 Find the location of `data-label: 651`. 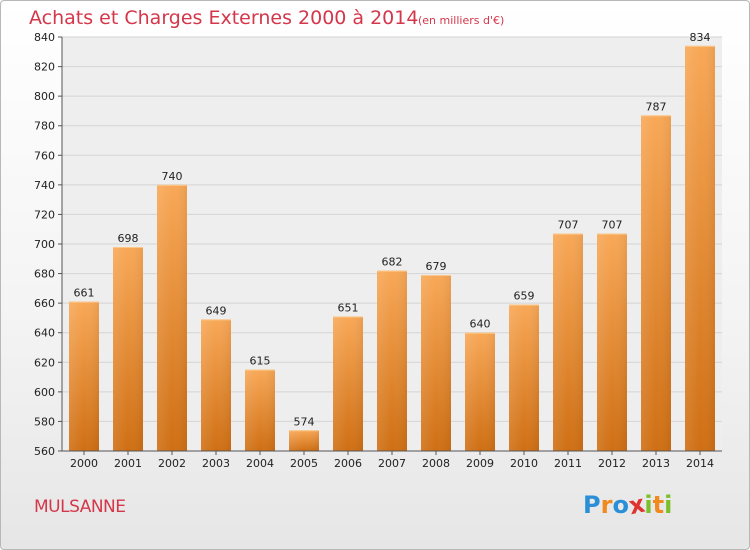

data-label: 651 is located at coordinates (348, 307).